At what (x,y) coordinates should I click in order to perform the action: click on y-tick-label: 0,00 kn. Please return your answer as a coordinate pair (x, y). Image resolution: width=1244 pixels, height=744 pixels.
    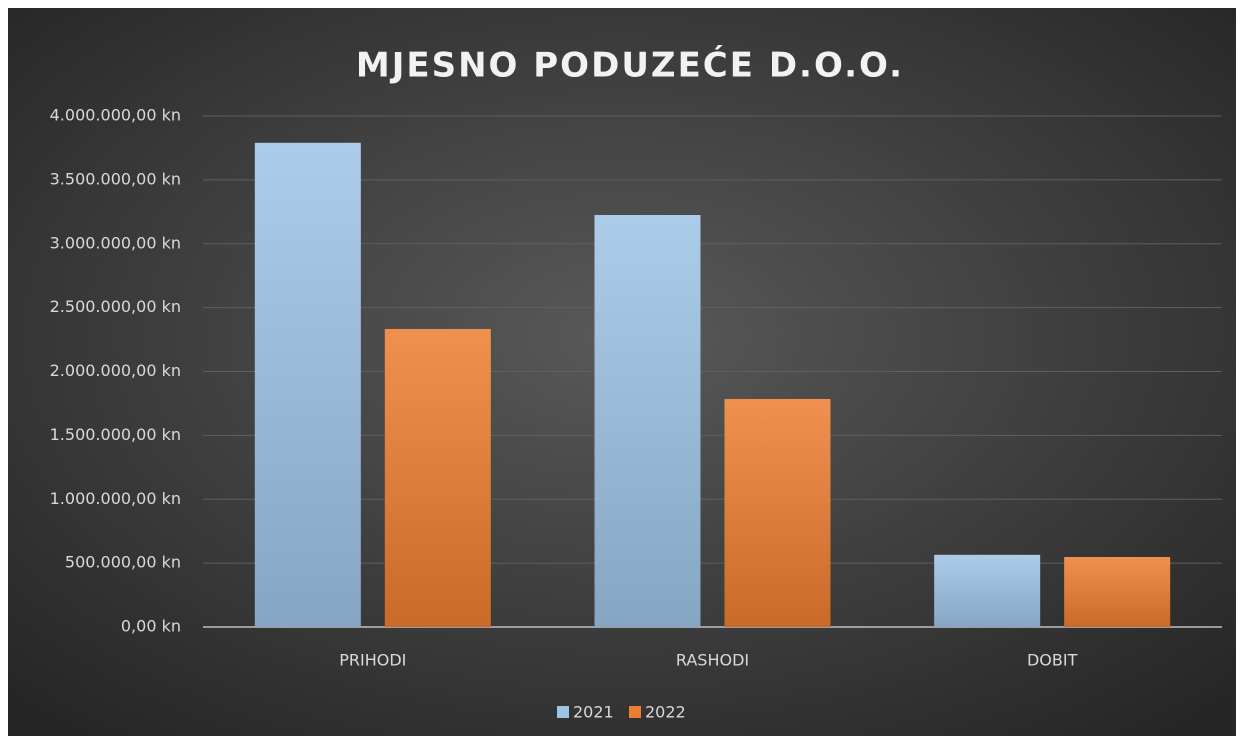
    Looking at the image, I should click on (151, 626).